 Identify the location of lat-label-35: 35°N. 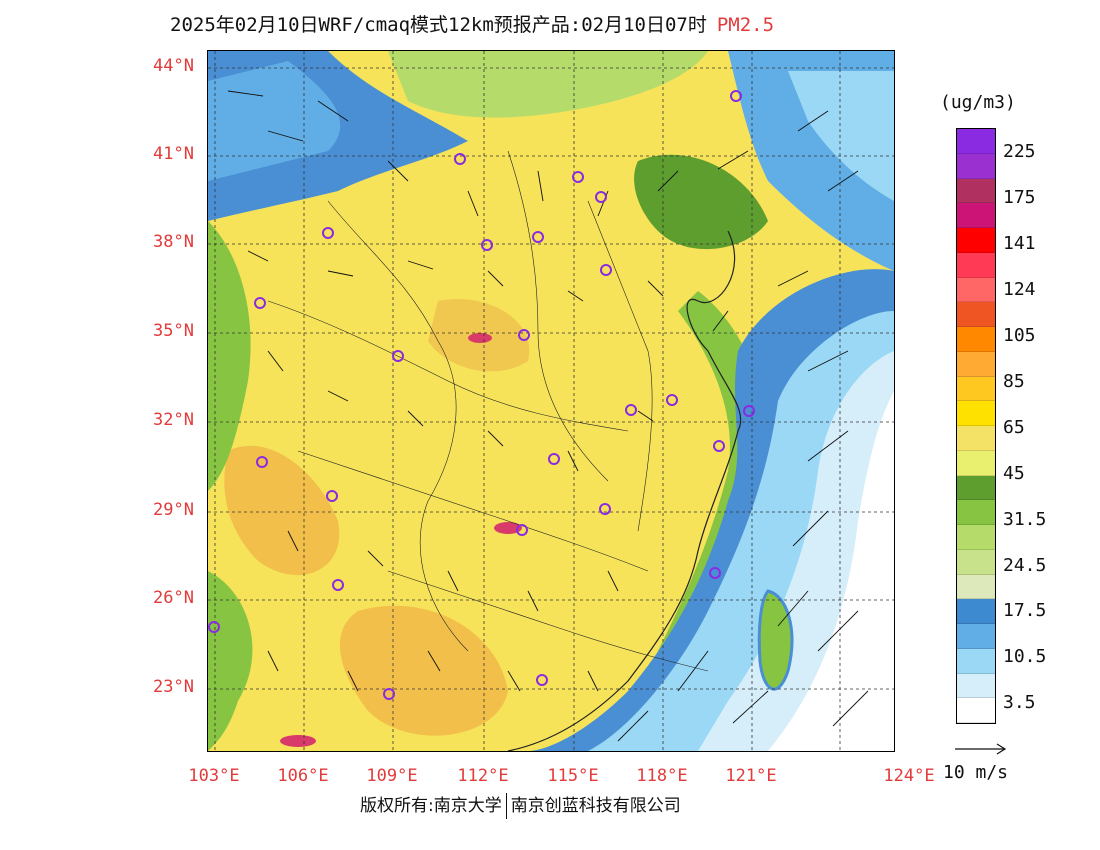
(173, 331).